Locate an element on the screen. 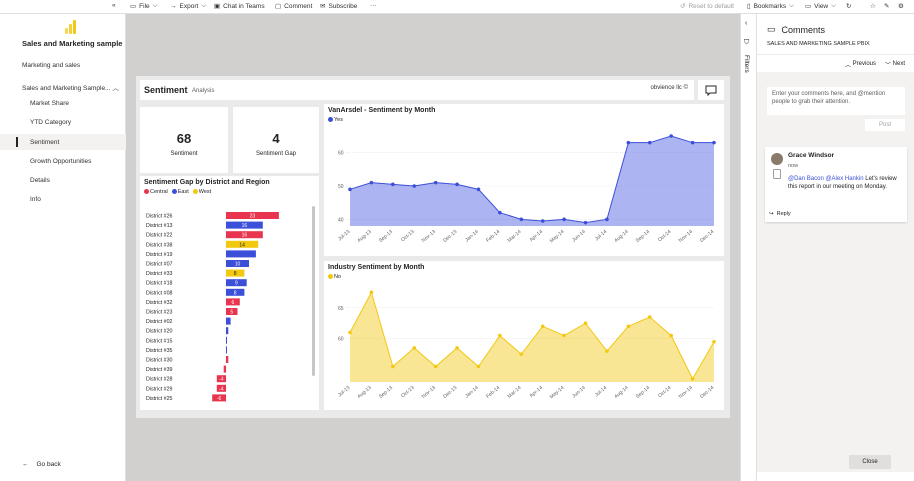 Image resolution: width=914 pixels, height=481 pixels. comment-bubble-icon is located at coordinates (711, 91).